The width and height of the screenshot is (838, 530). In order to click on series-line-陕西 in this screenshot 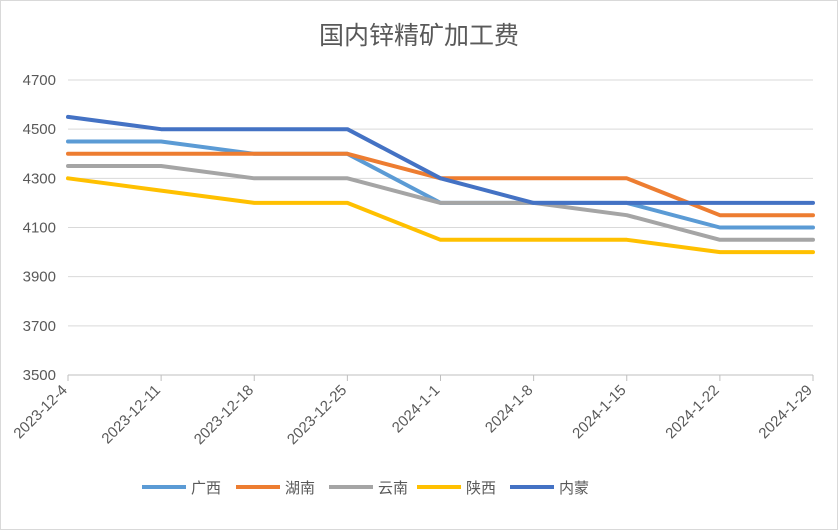, I will do `click(440, 215)`.